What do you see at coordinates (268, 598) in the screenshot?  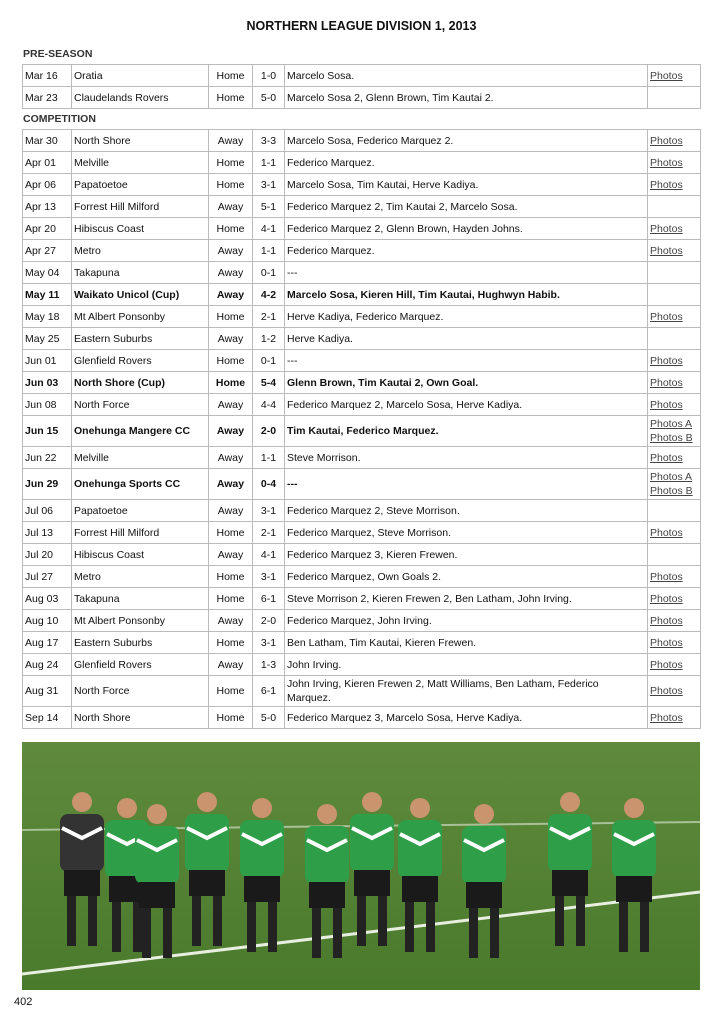 I see `score: 6-1` at bounding box center [268, 598].